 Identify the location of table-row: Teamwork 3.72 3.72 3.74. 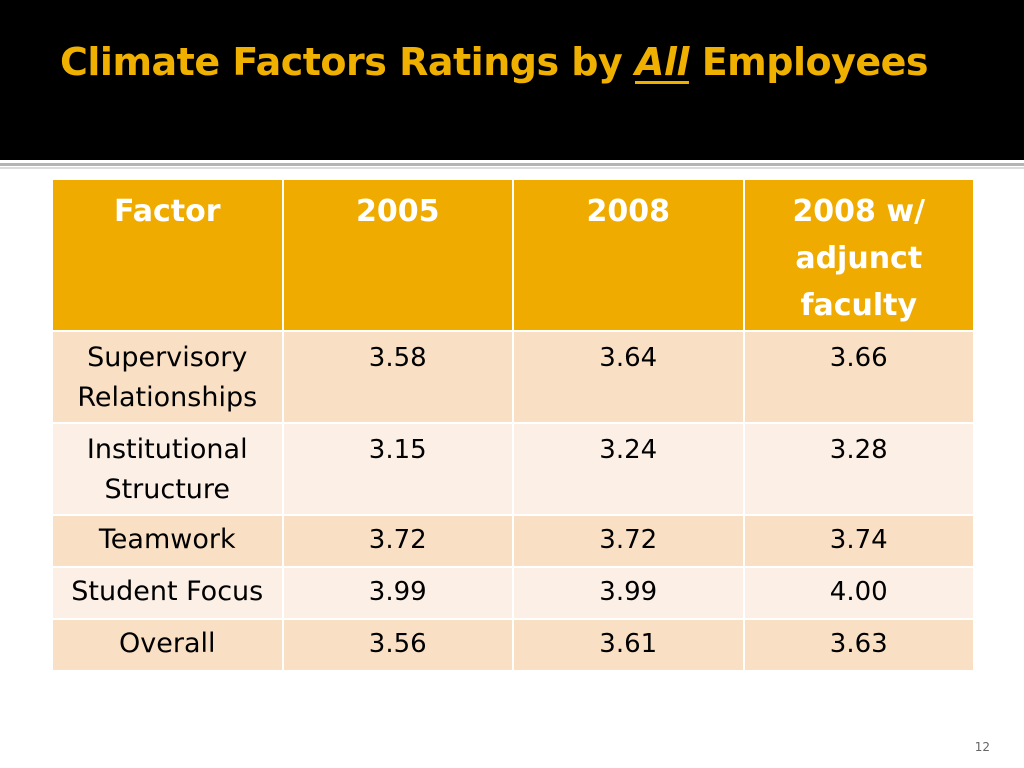
(513, 541).